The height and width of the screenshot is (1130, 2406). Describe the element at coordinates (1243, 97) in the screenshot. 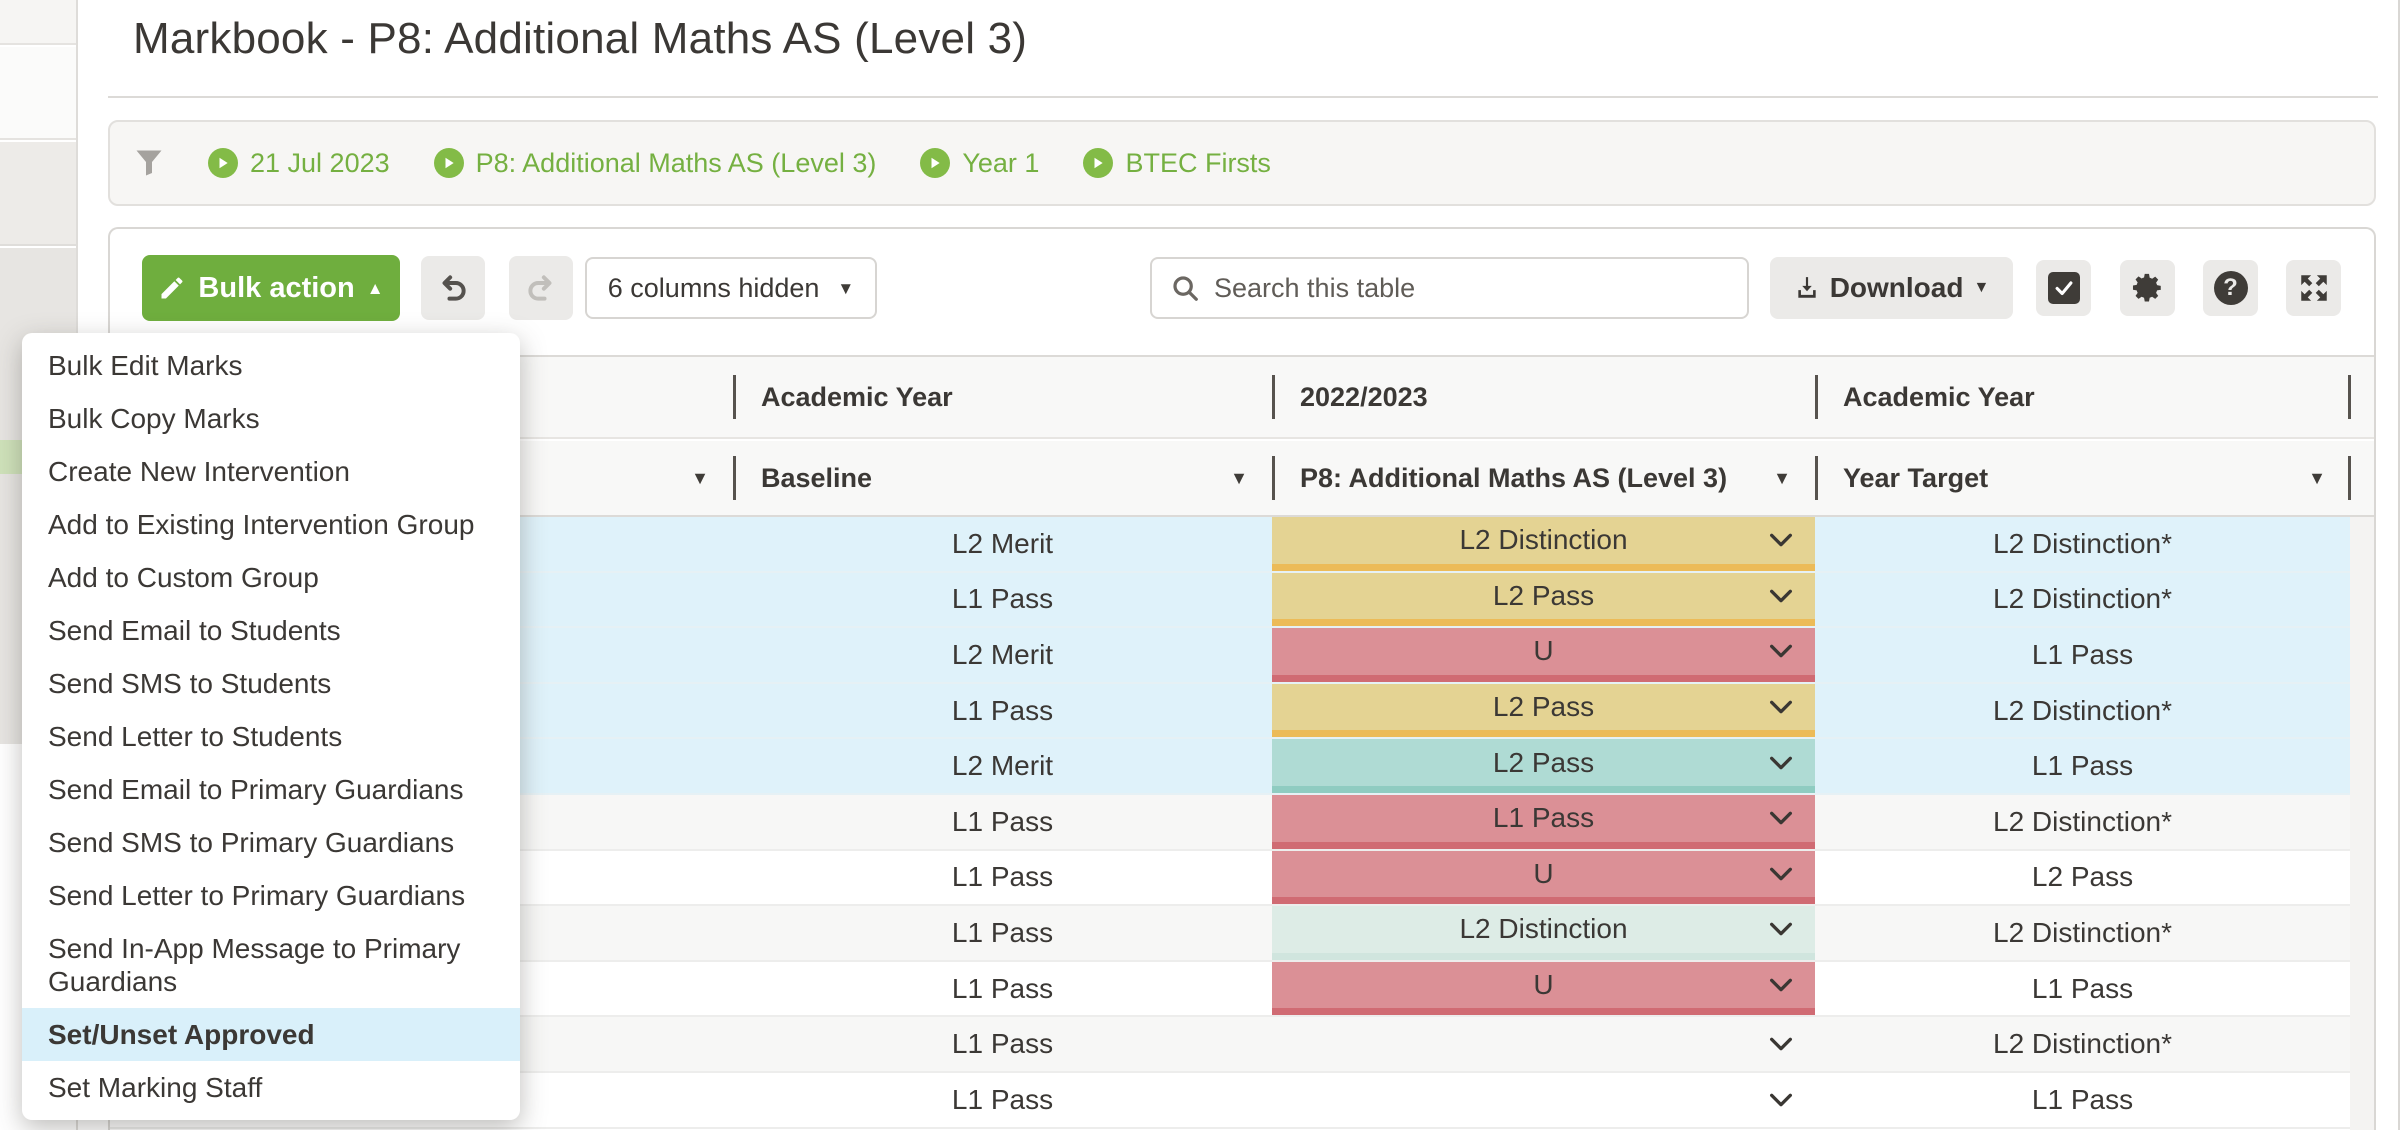

I see `title-divider` at that location.